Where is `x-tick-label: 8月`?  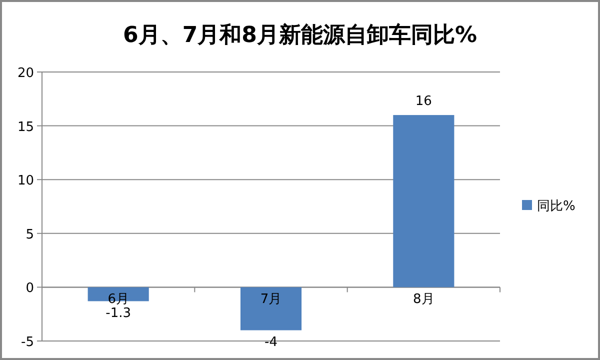
x-tick-label: 8月 is located at coordinates (423, 300).